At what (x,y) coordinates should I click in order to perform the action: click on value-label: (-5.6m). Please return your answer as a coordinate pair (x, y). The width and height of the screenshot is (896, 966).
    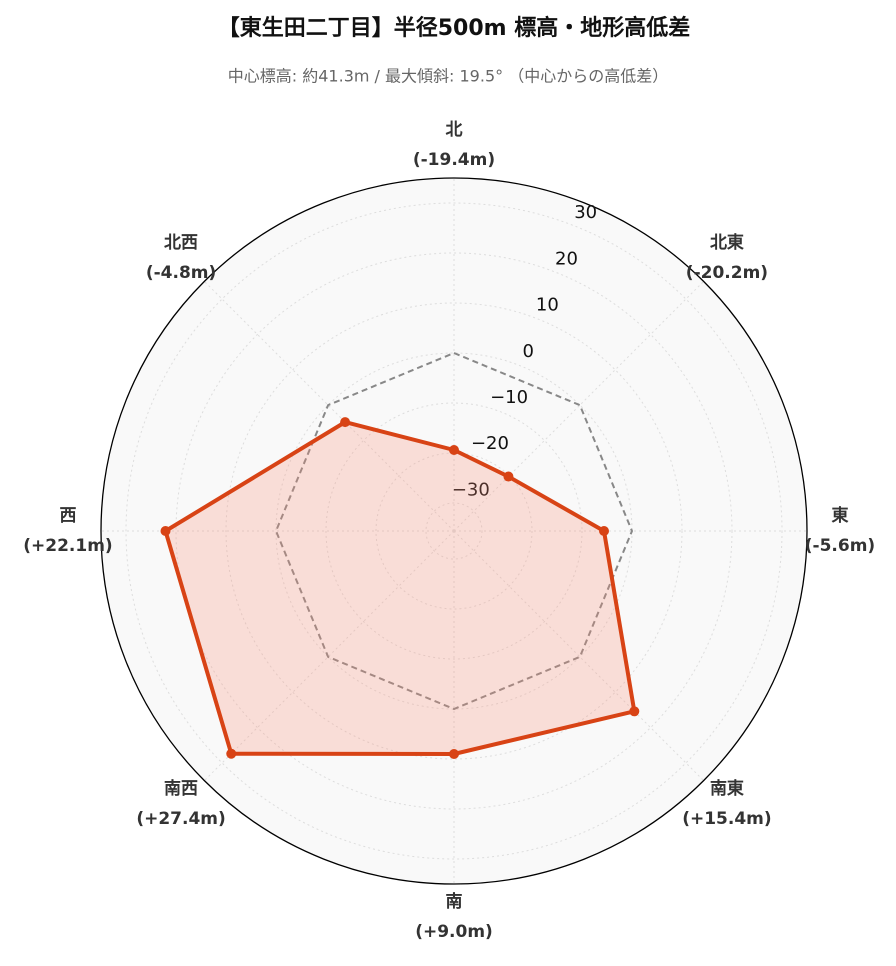
    Looking at the image, I should click on (840, 546).